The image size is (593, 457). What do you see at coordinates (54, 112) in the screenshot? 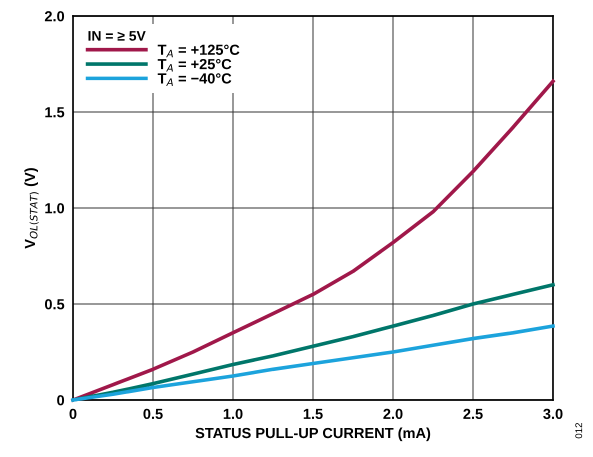
I see `y-tick-label: 1.5` at bounding box center [54, 112].